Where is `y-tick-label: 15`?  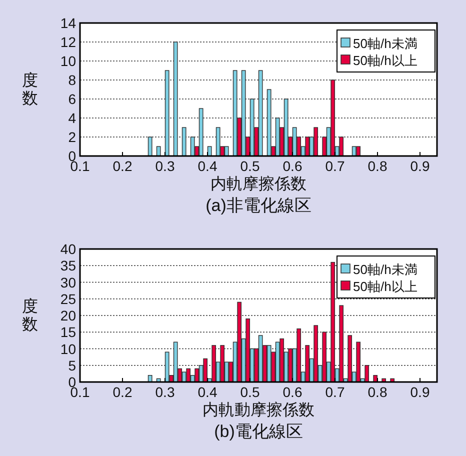 y-tick-label: 15 is located at coordinates (68, 332).